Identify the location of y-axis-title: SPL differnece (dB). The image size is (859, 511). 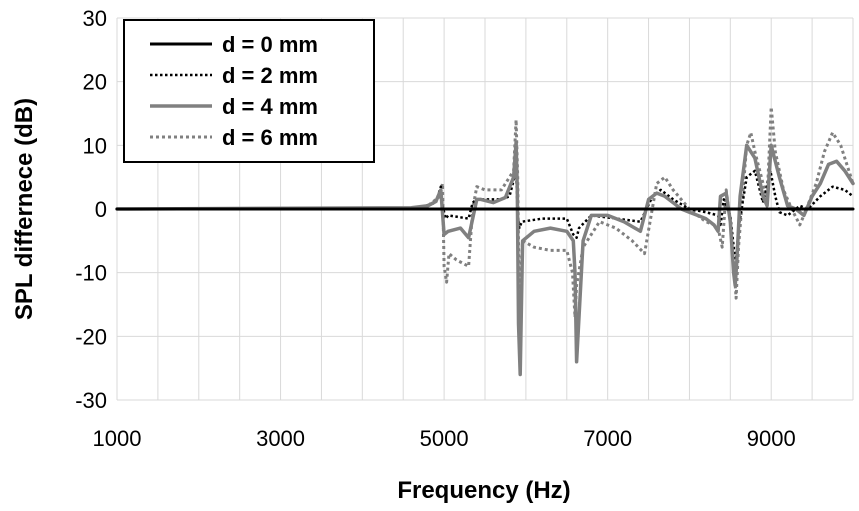
(24, 209).